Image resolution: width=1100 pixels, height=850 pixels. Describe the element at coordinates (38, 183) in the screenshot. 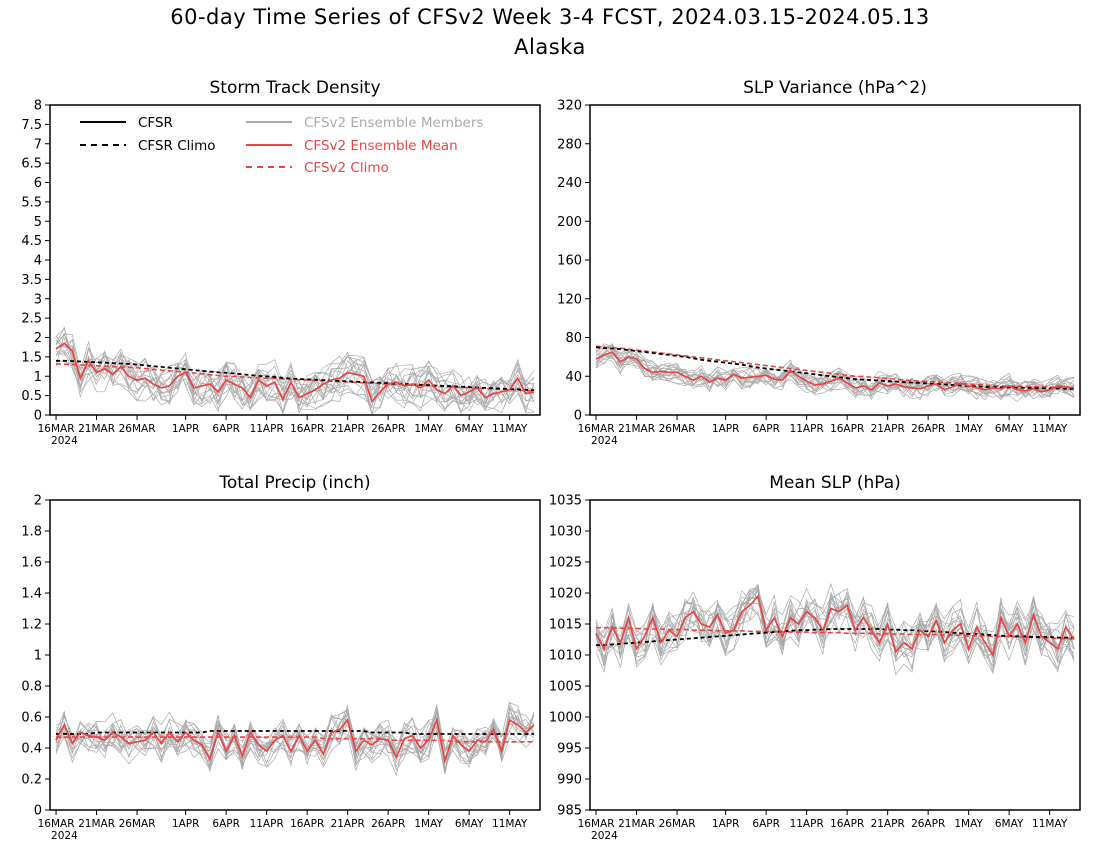

I see `y-tick-label: 6` at that location.